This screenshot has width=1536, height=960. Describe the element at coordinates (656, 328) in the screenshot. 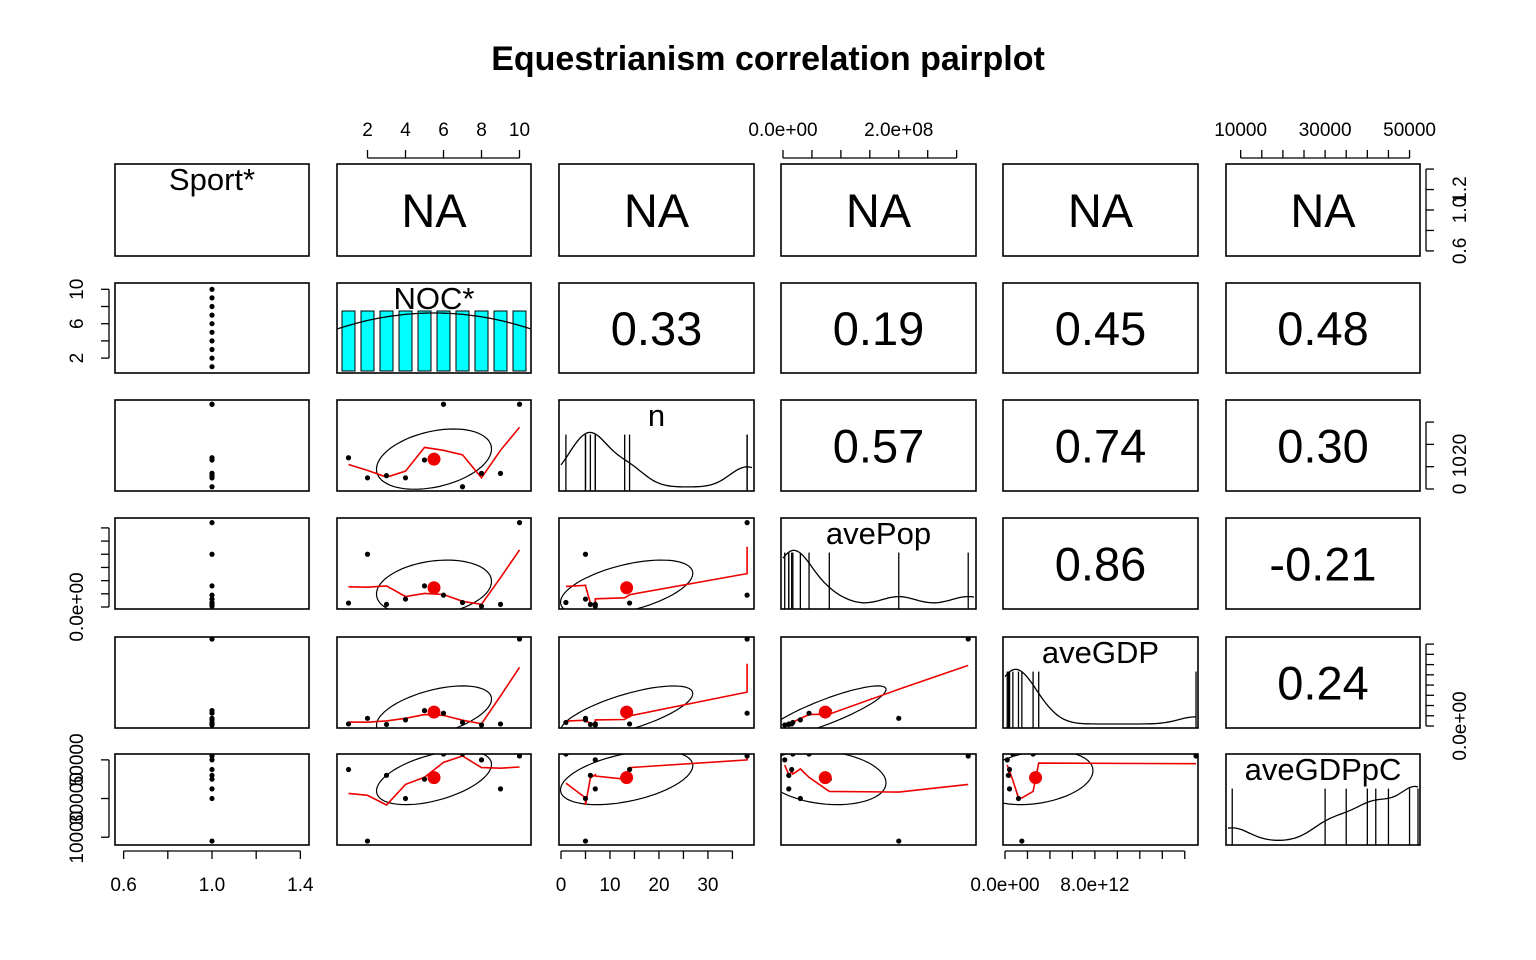

I see `correlation-value: 0.33` at that location.